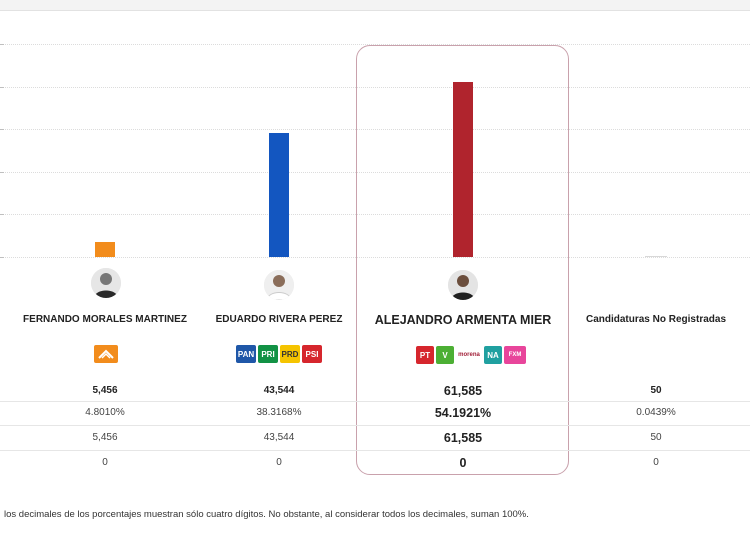 This screenshot has height=536, width=750. I want to click on fuerza-por-mexico-logo-icon: FXM, so click(515, 355).